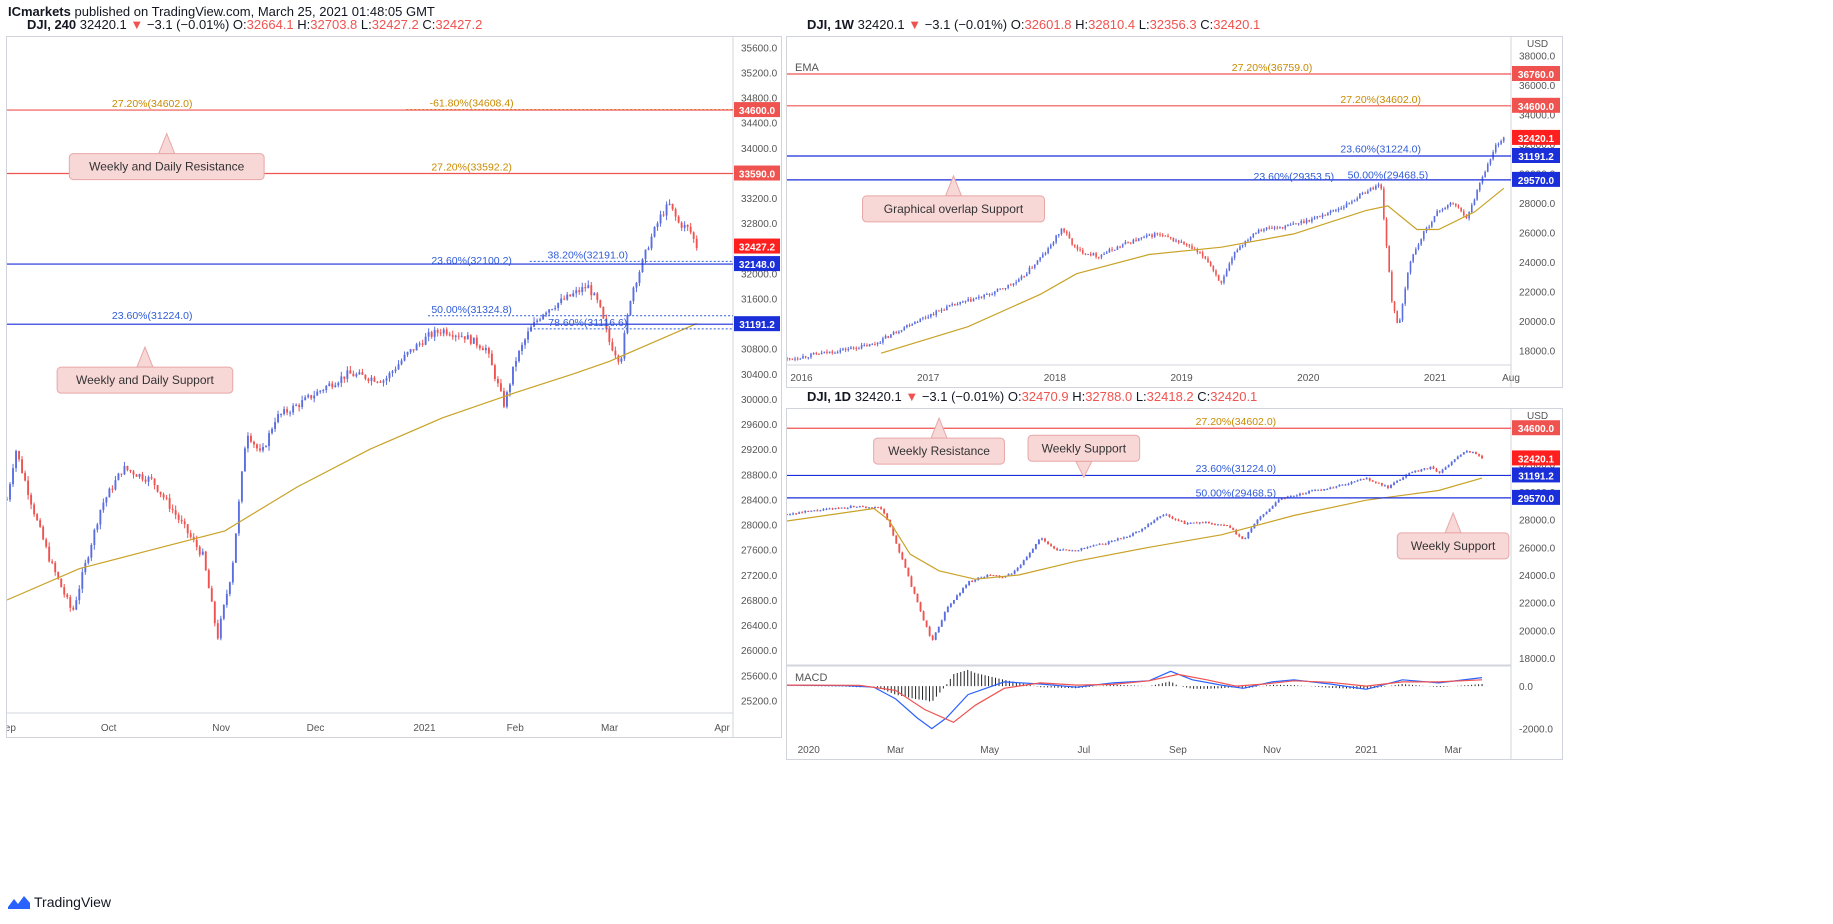 Image resolution: width=1833 pixels, height=924 pixels. Describe the element at coordinates (1536, 137) in the screenshot. I see `current-price-tag` at that location.